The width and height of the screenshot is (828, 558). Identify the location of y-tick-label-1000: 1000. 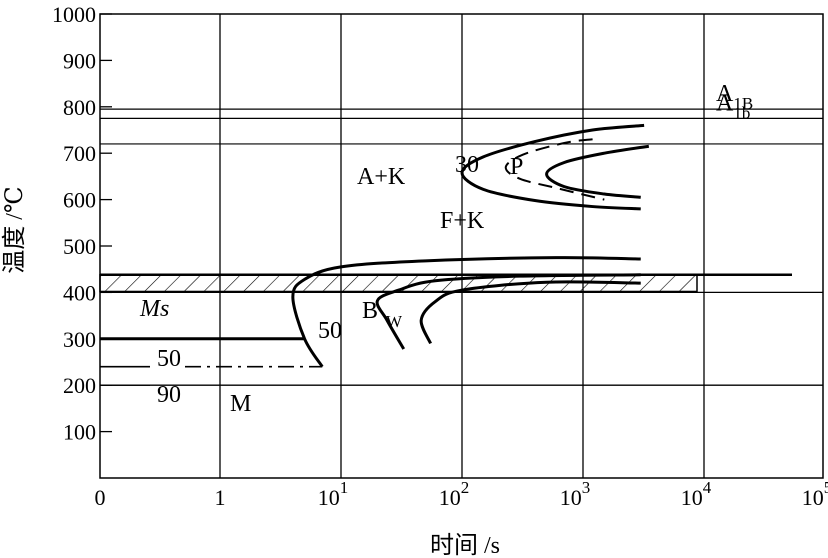
(74, 14).